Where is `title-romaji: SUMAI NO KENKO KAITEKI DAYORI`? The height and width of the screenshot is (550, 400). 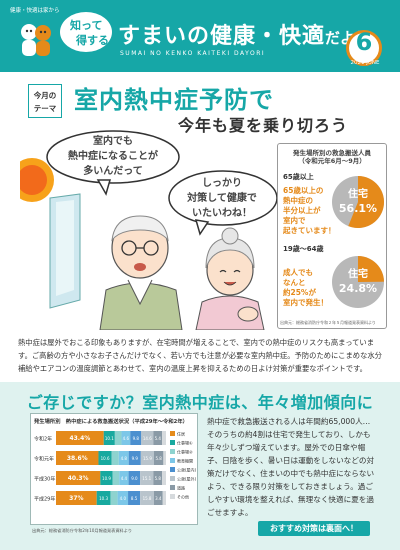
title-romaji: SUMAI NO KENKO KAITEKI DAYORI is located at coordinates (193, 53).